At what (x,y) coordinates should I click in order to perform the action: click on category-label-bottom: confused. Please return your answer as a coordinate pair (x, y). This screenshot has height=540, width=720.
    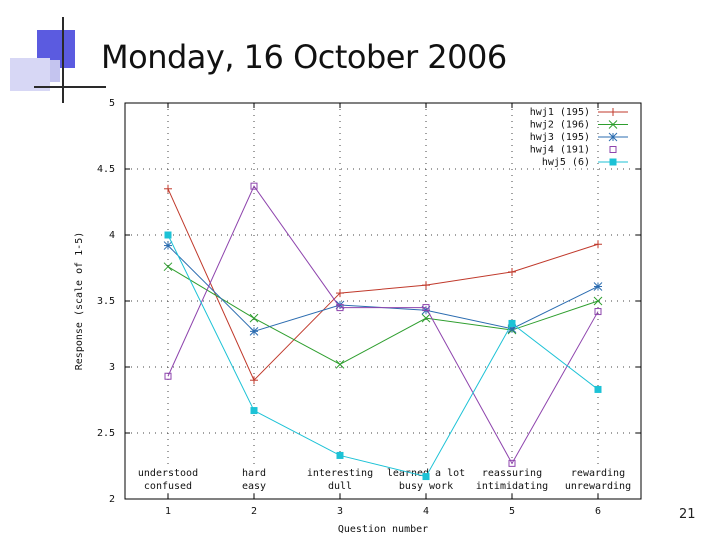
    Looking at the image, I should click on (168, 486).